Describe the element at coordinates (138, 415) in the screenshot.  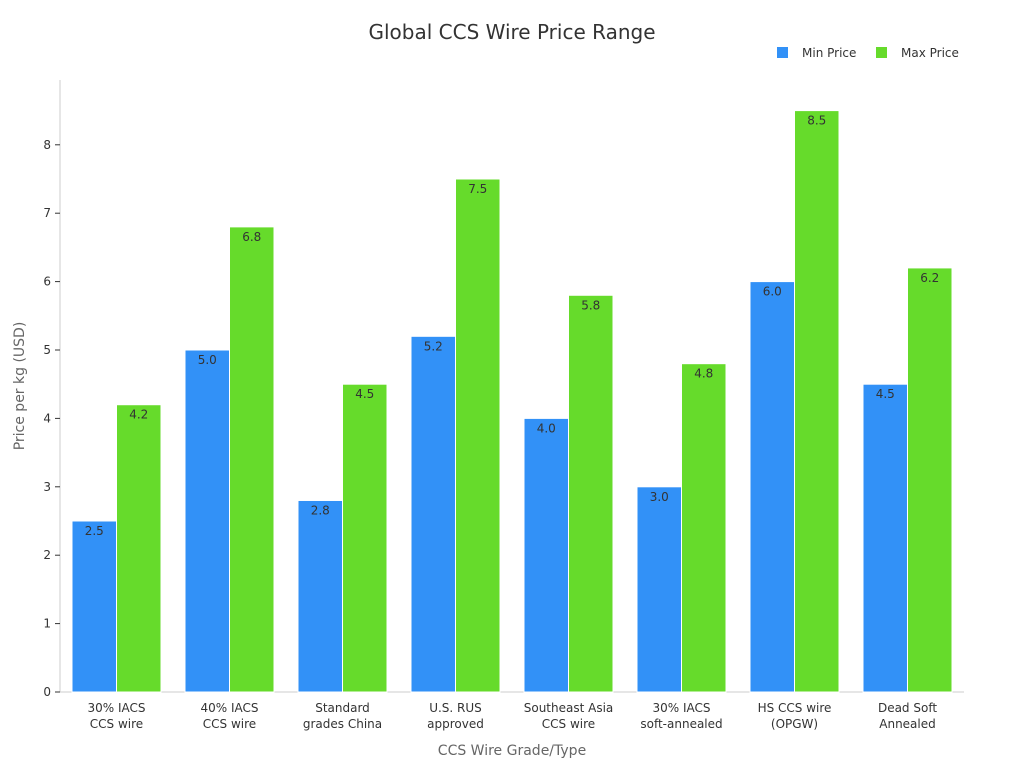
I see `data-label: 4.2` at that location.